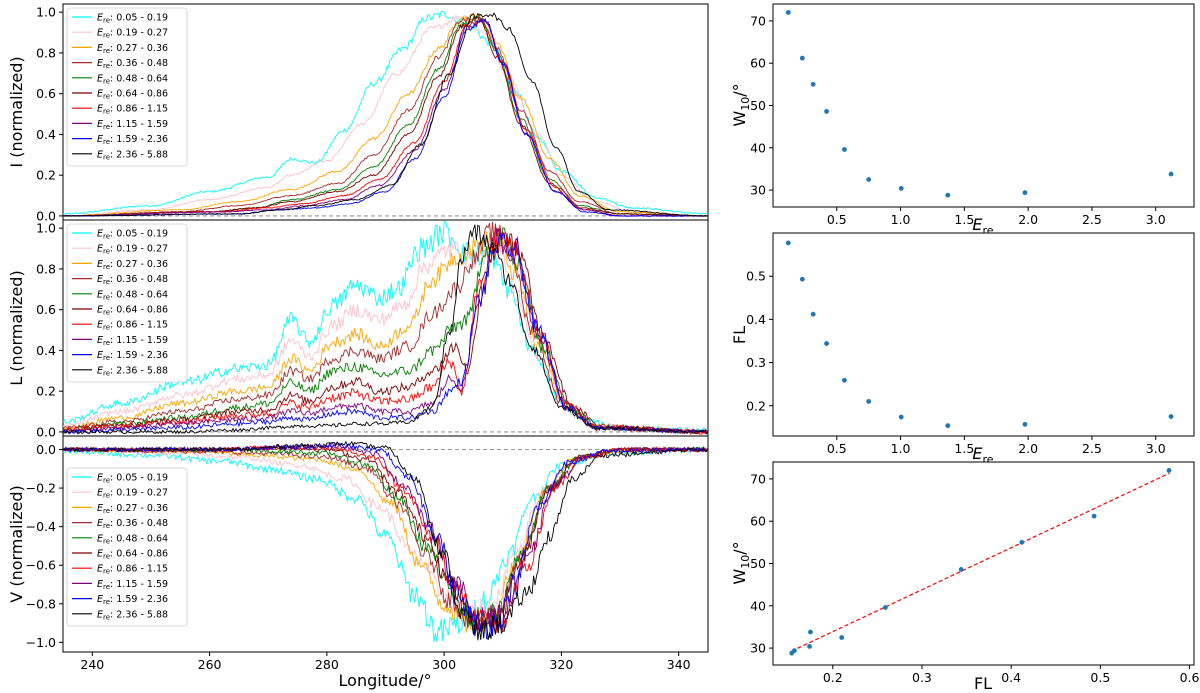 This screenshot has height=693, width=1200. Describe the element at coordinates (92, 664) in the screenshot. I see `xtick-label: 240` at that location.